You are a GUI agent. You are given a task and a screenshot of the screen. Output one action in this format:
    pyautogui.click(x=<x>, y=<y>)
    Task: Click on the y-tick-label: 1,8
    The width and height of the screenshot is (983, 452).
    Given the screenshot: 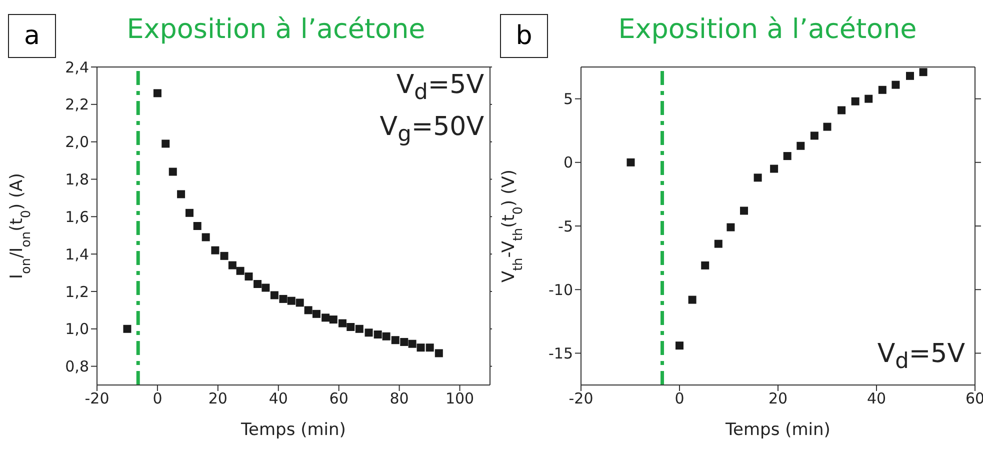 What is the action you would take?
    pyautogui.click(x=77, y=179)
    